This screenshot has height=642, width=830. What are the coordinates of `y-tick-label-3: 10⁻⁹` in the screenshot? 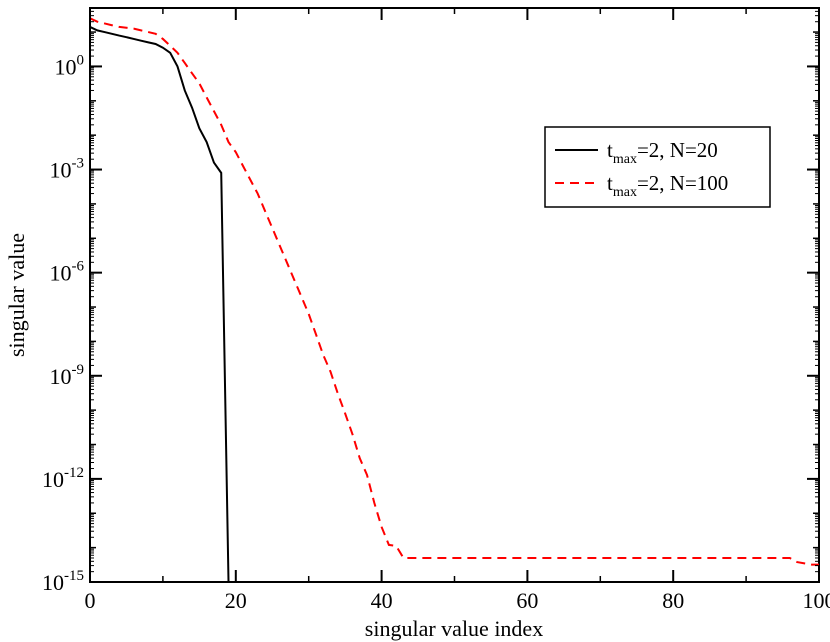 It's located at (67, 375).